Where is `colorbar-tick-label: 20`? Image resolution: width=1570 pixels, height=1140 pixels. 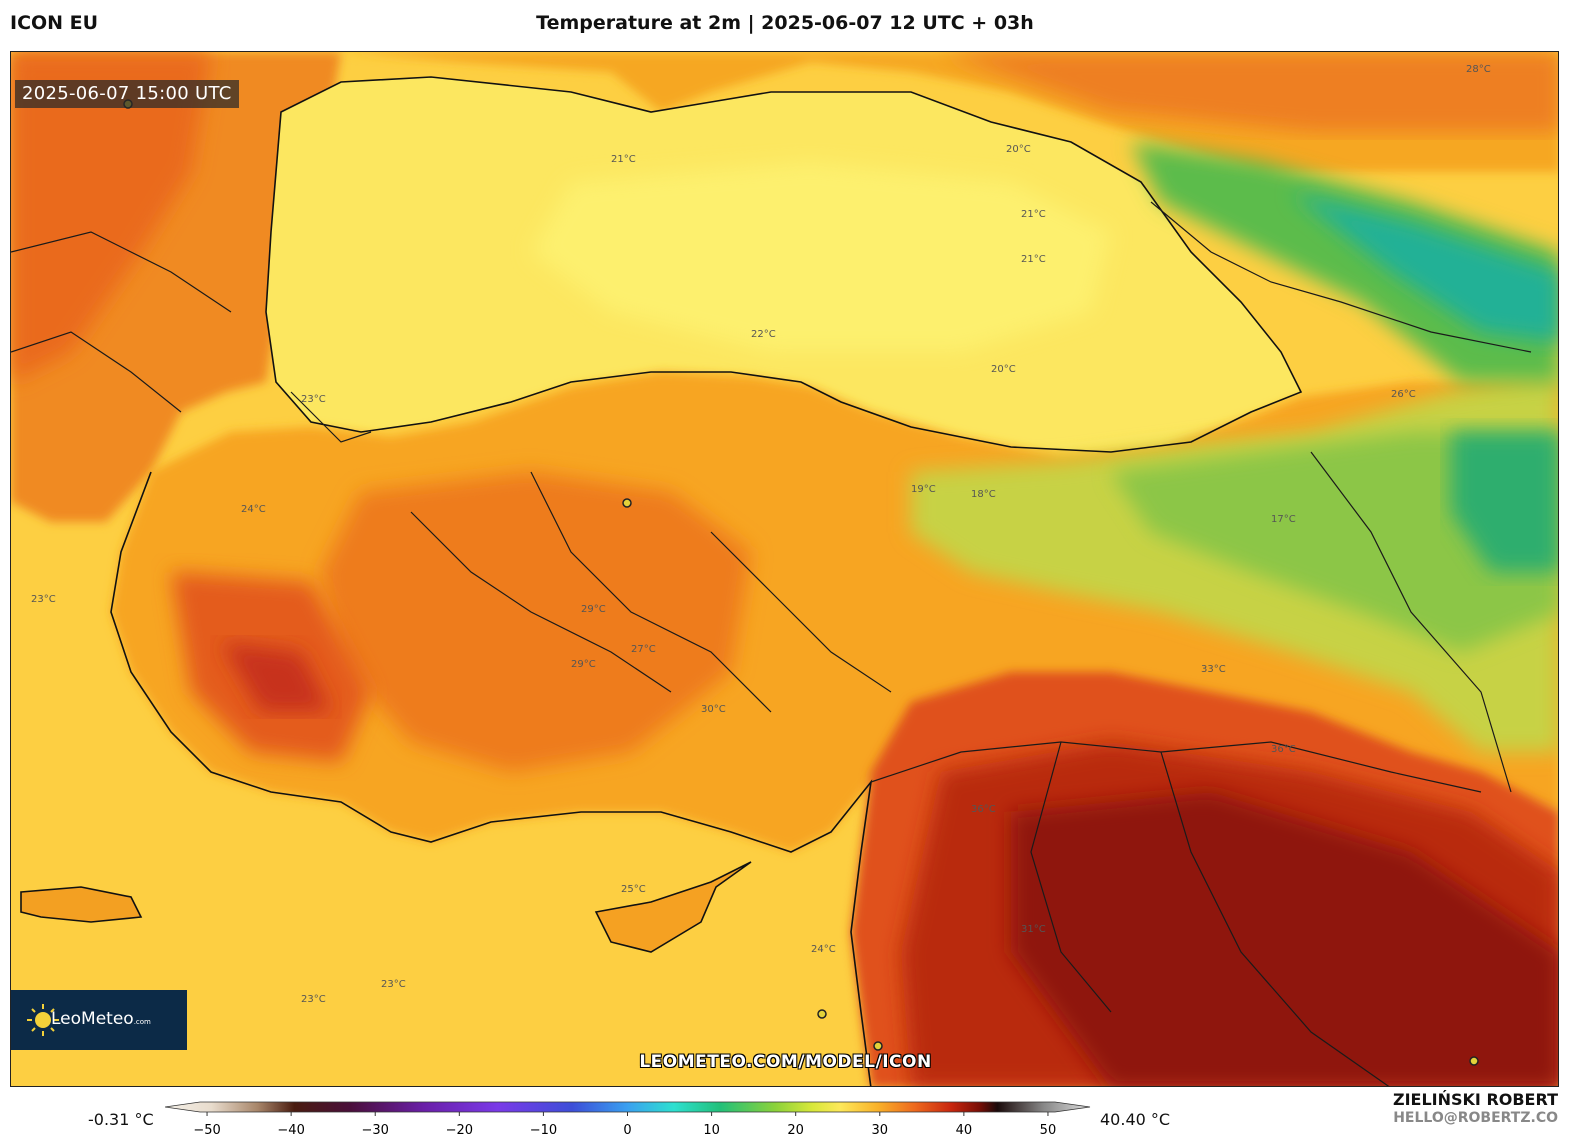 colorbar-tick-label: 20 is located at coordinates (795, 1130).